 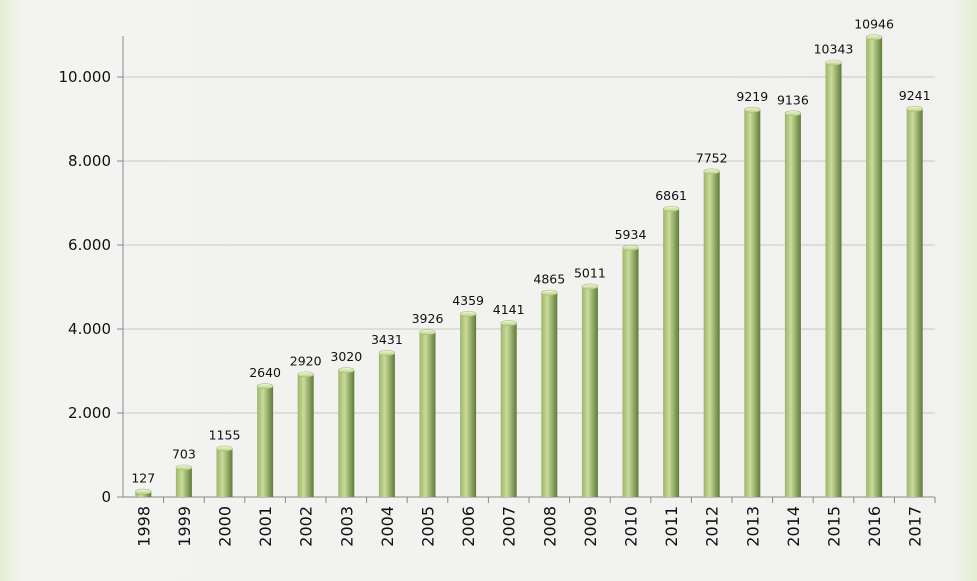 What do you see at coordinates (143, 478) in the screenshot?
I see `data-label: 127` at bounding box center [143, 478].